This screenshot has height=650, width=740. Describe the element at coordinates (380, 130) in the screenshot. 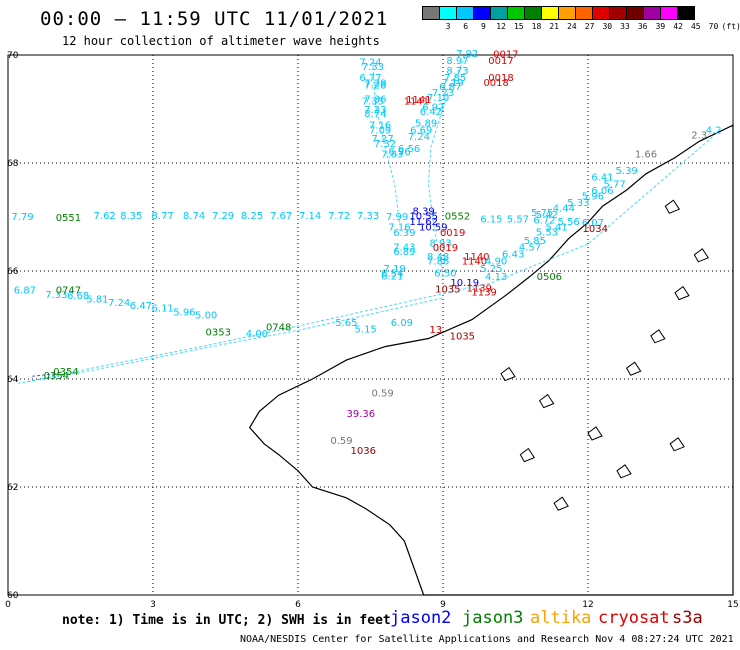

I see `wave-height-label: 7.09` at that location.